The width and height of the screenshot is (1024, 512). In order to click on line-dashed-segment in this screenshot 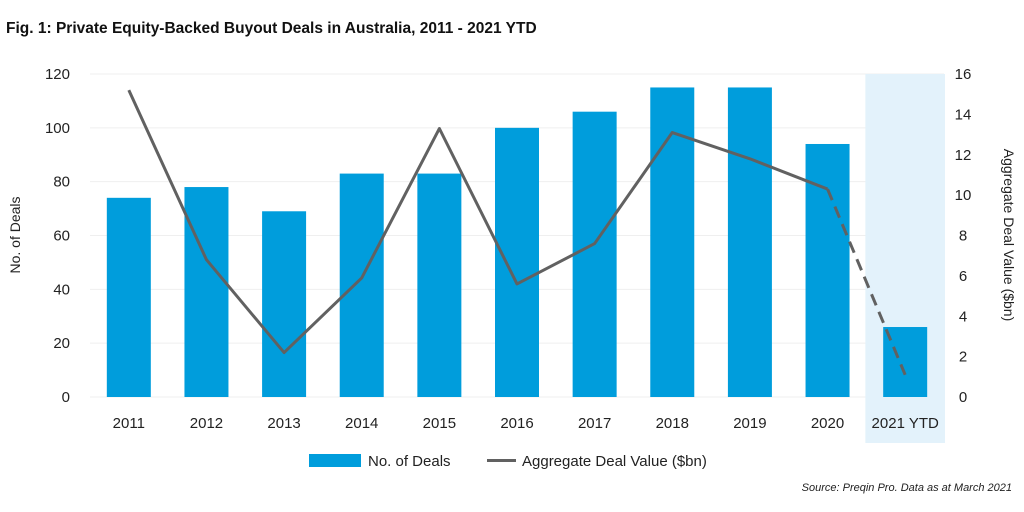, I will do `click(866, 282)`.